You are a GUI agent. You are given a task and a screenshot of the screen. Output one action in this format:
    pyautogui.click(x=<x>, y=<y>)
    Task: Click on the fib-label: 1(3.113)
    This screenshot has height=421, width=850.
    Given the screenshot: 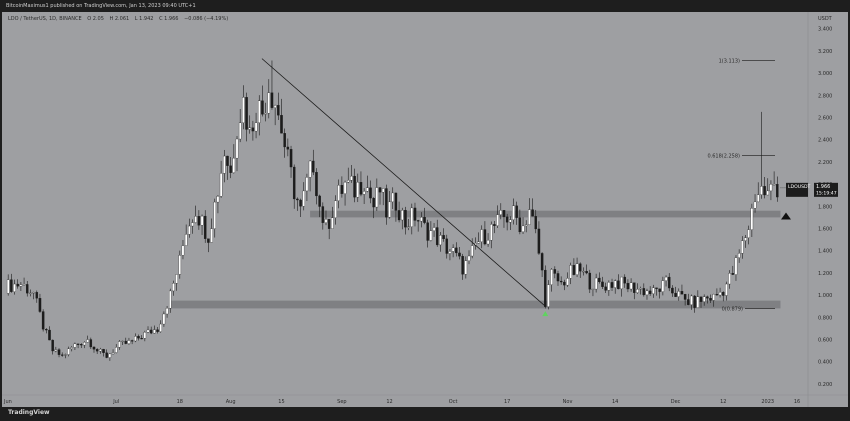 What is the action you would take?
    pyautogui.click(x=729, y=62)
    